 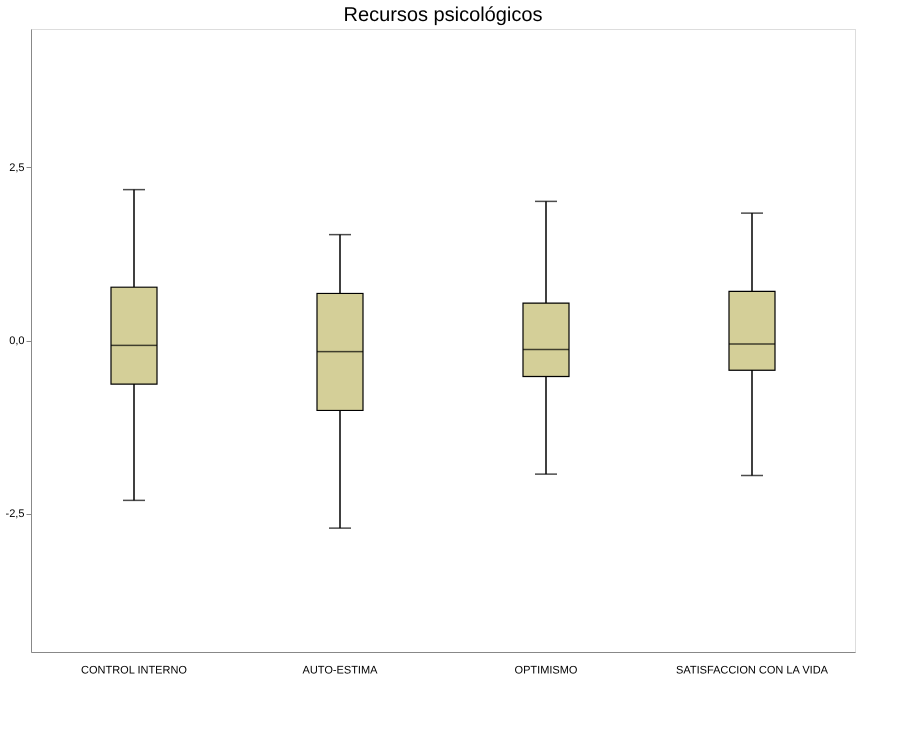 I want to click on x-tick-label: OPTIMISMO, so click(x=546, y=670).